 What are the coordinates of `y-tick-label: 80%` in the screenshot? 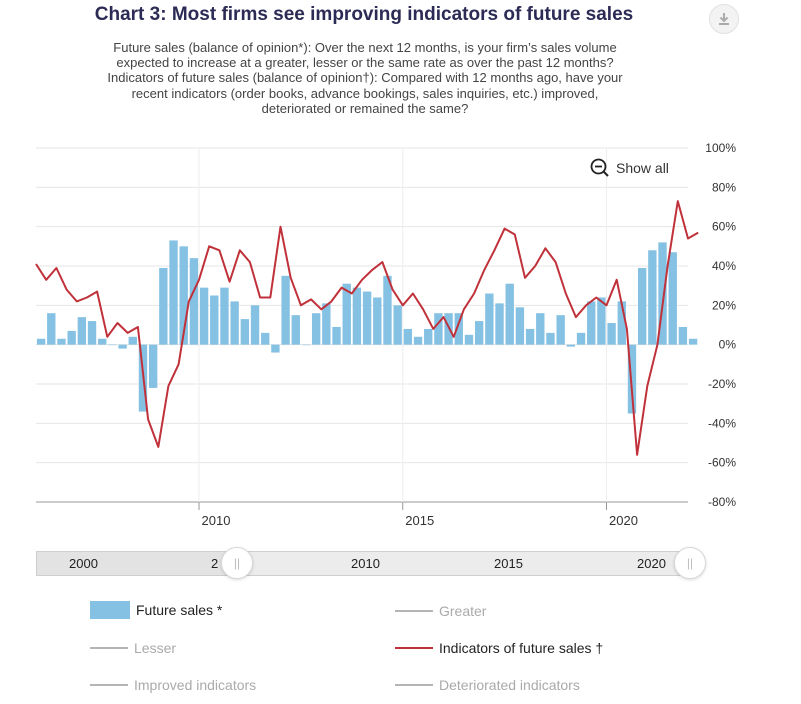 It's located at (724, 187).